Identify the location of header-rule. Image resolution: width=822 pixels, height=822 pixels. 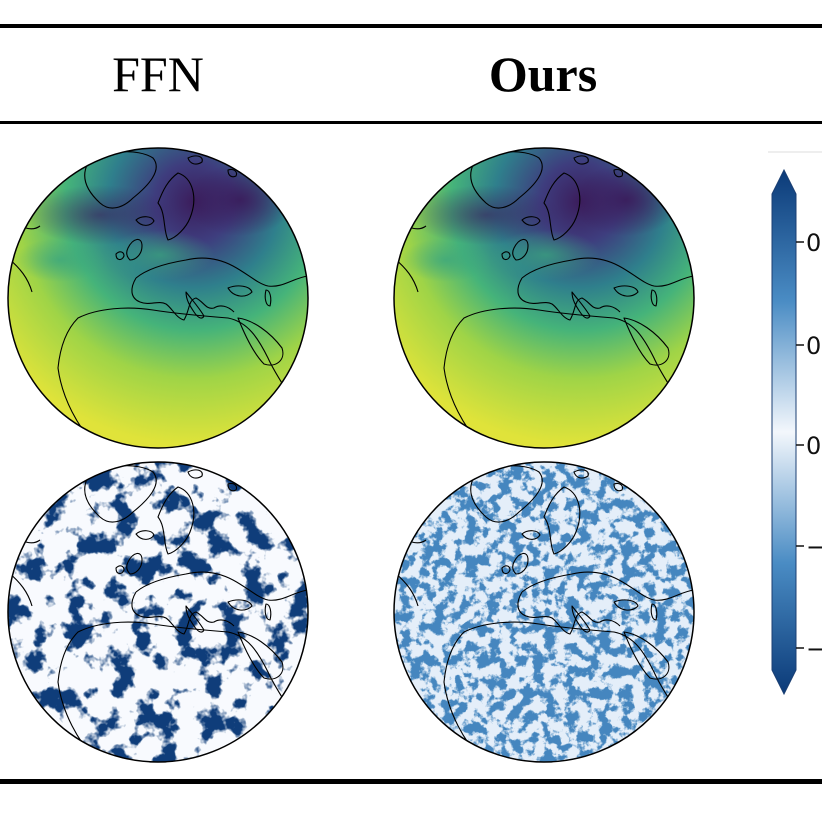
(411, 122).